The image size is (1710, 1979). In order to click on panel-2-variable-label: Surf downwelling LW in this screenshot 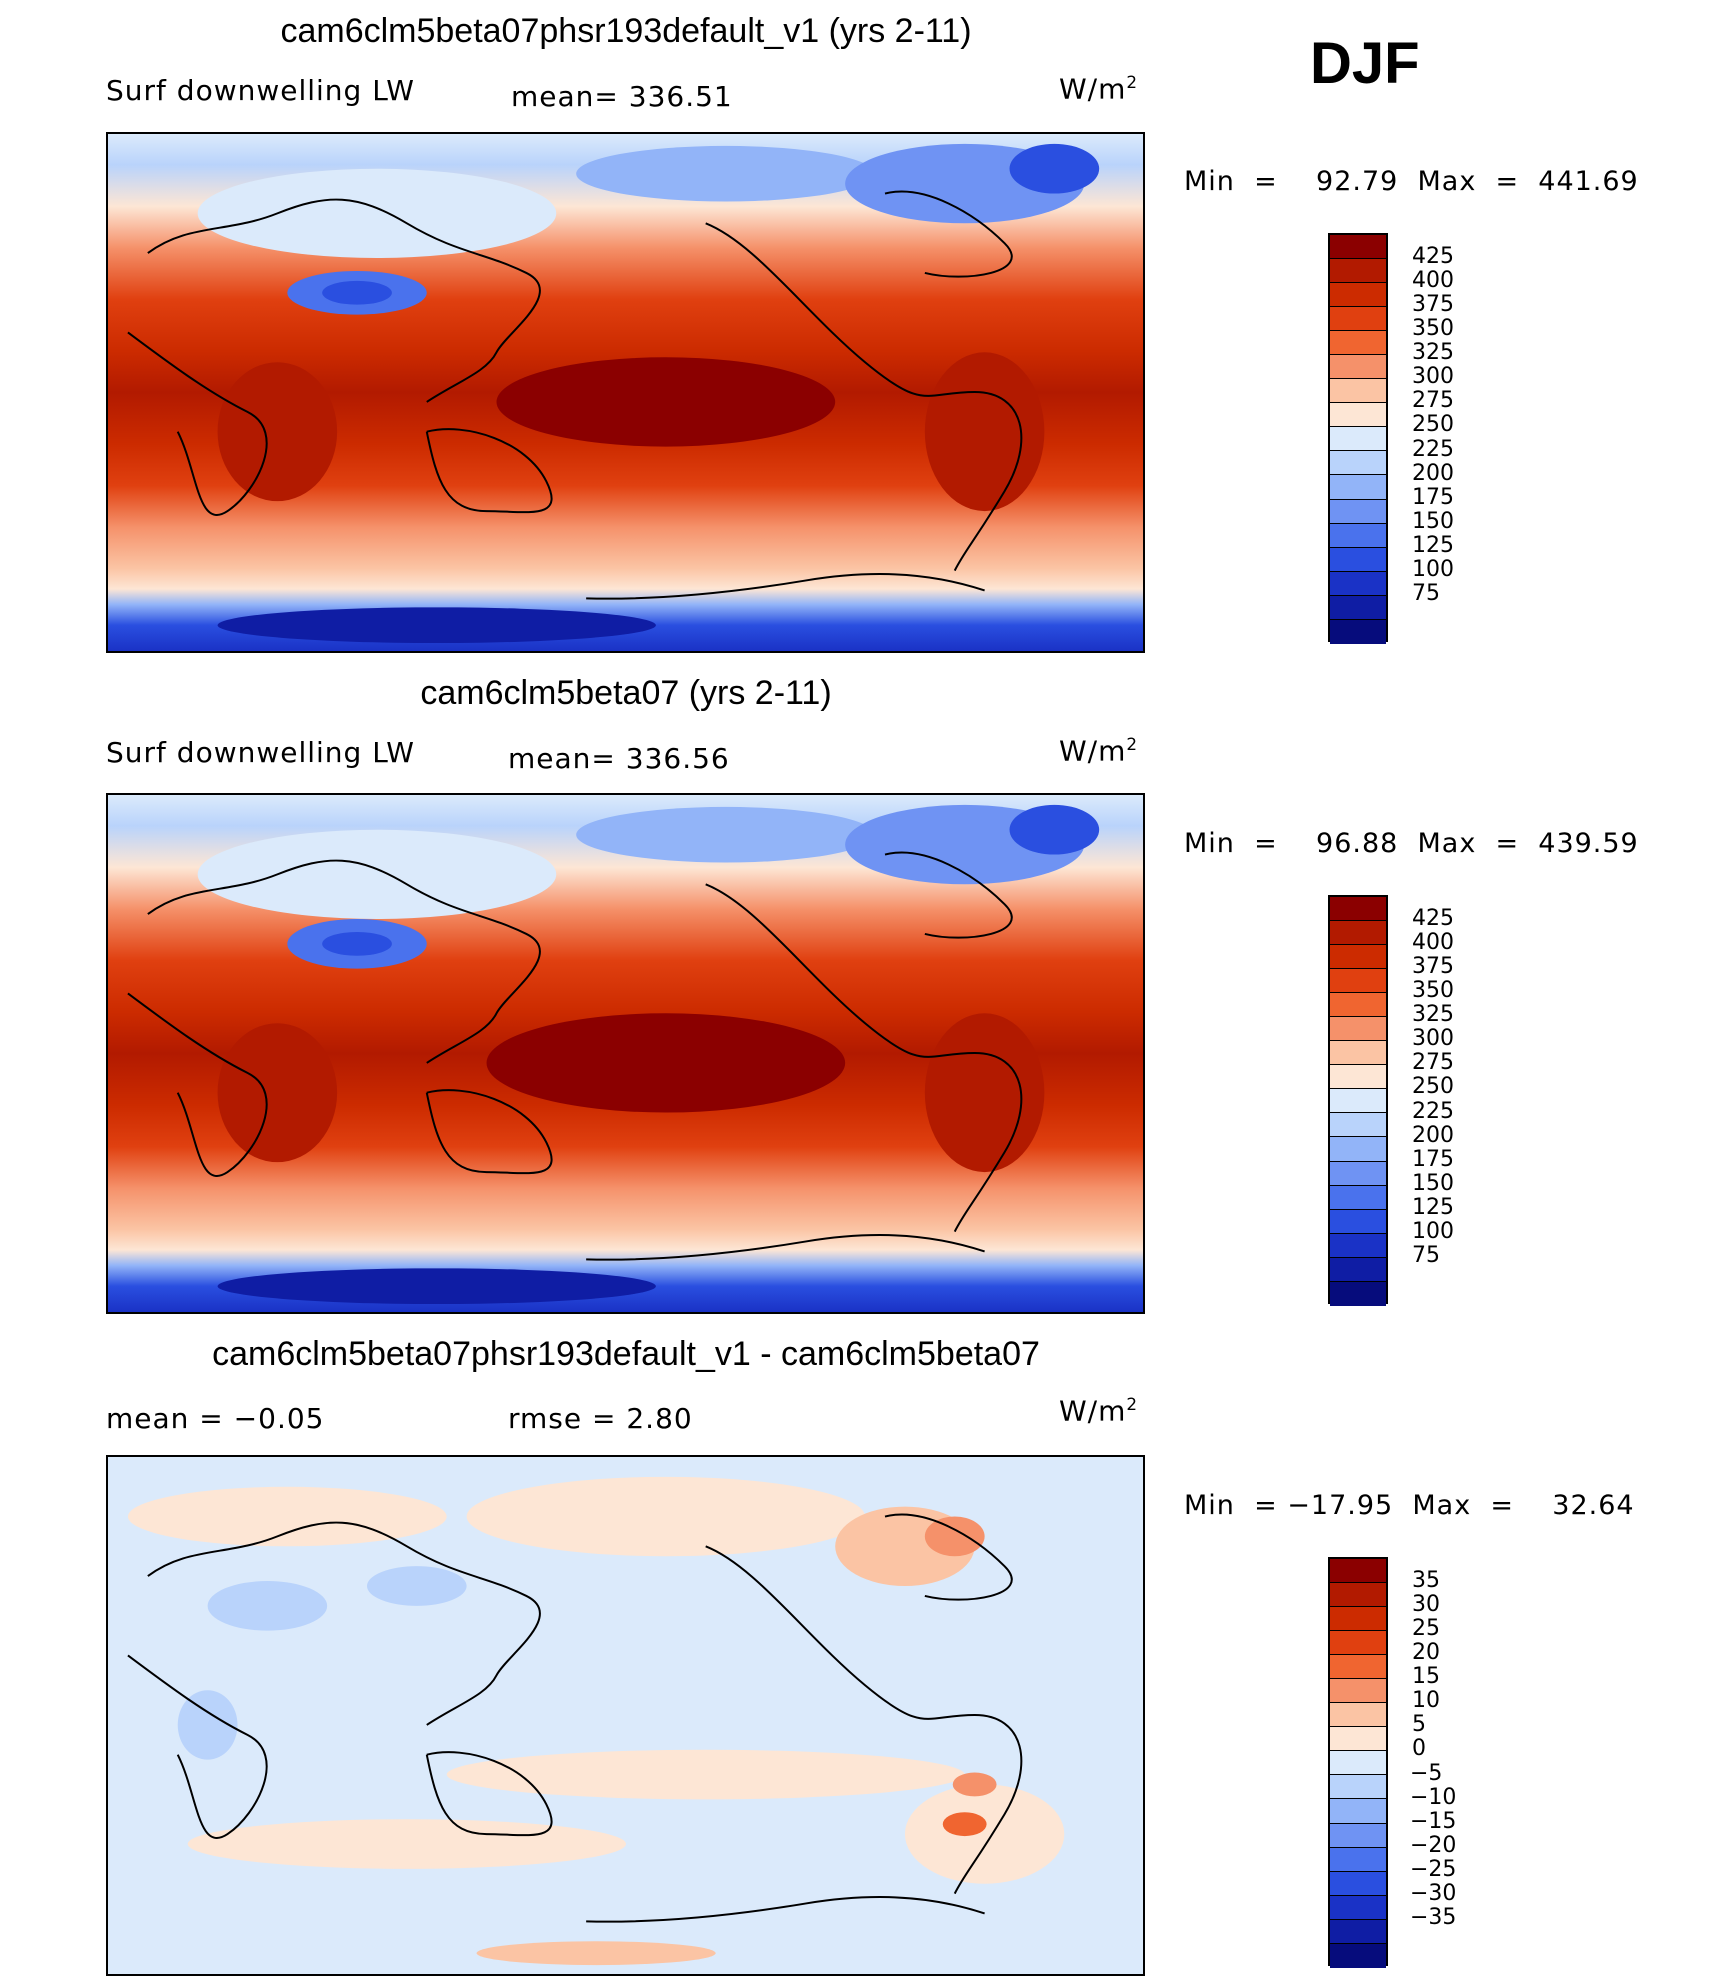, I will do `click(260, 752)`.